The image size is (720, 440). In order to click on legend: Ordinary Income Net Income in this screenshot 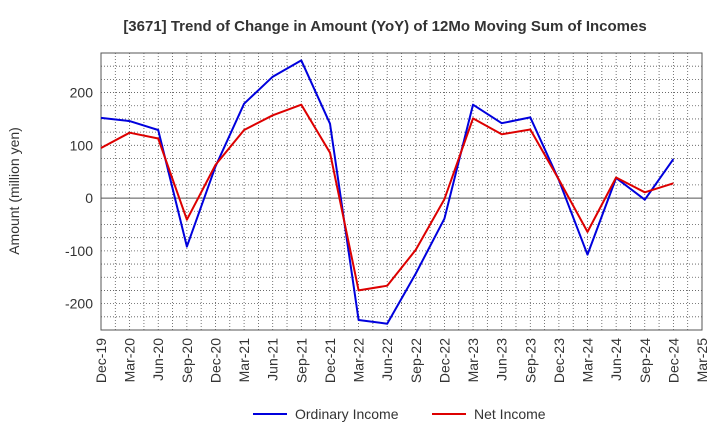, I will do `click(399, 414)`.